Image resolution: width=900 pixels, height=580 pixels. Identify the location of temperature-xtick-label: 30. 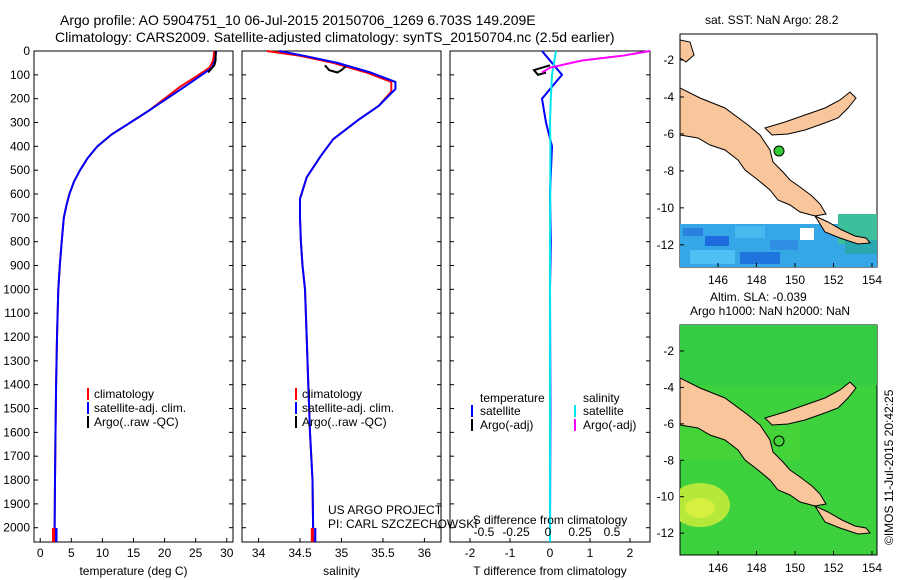
(227, 553).